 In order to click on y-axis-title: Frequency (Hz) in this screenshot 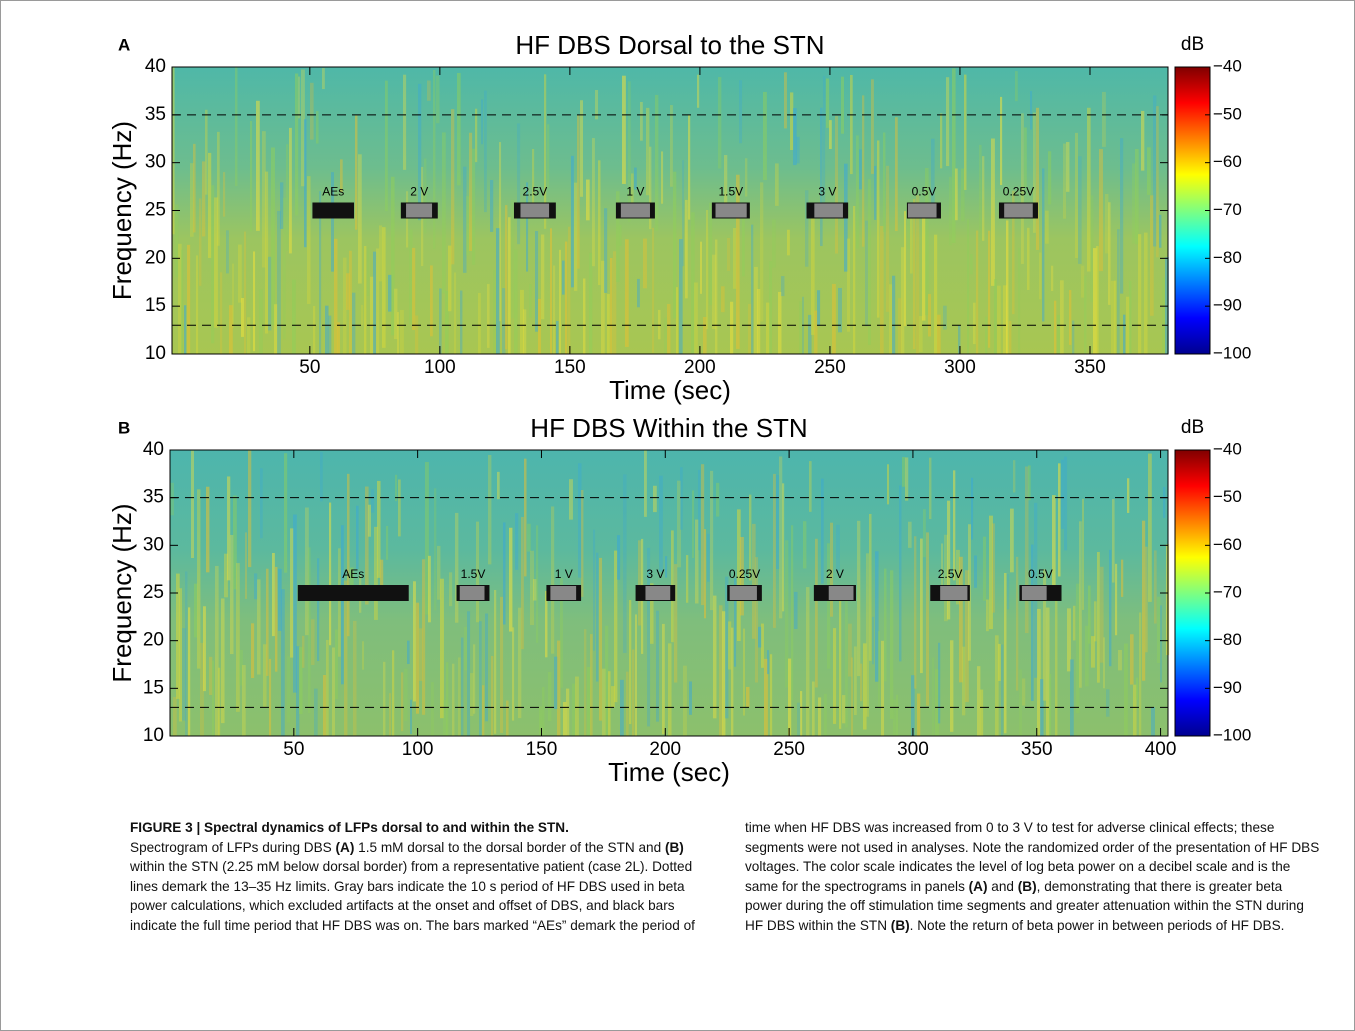, I will do `click(122, 592)`.